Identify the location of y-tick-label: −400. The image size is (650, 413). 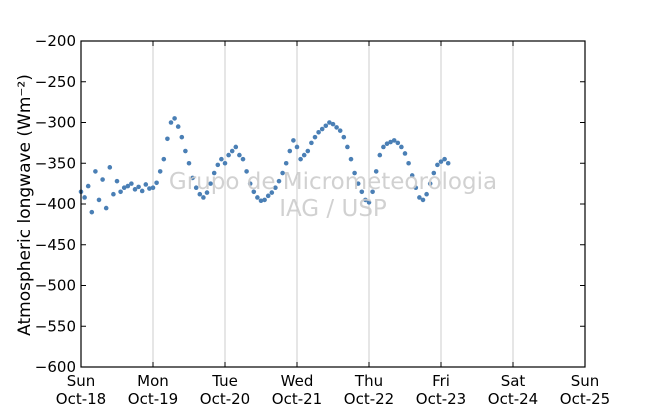
(55, 204).